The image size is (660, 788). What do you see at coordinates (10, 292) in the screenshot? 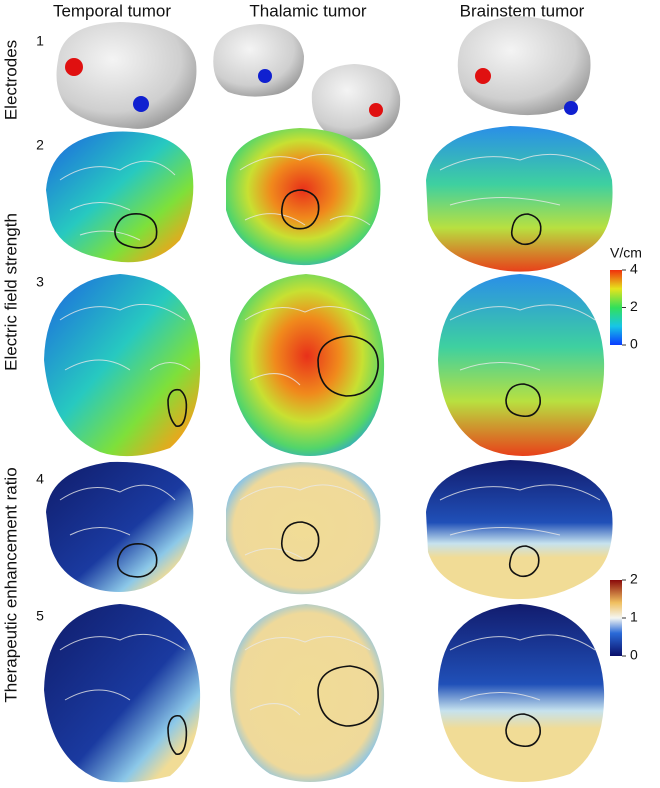
I see `side-label: Electric field strength` at bounding box center [10, 292].